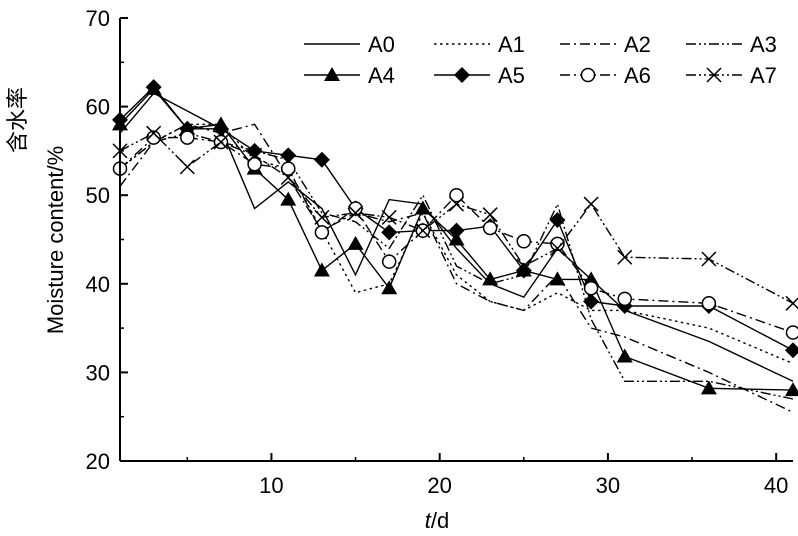 This screenshot has width=798, height=536. Describe the element at coordinates (440, 520) in the screenshot. I see `x-axis-unit: /d` at that location.